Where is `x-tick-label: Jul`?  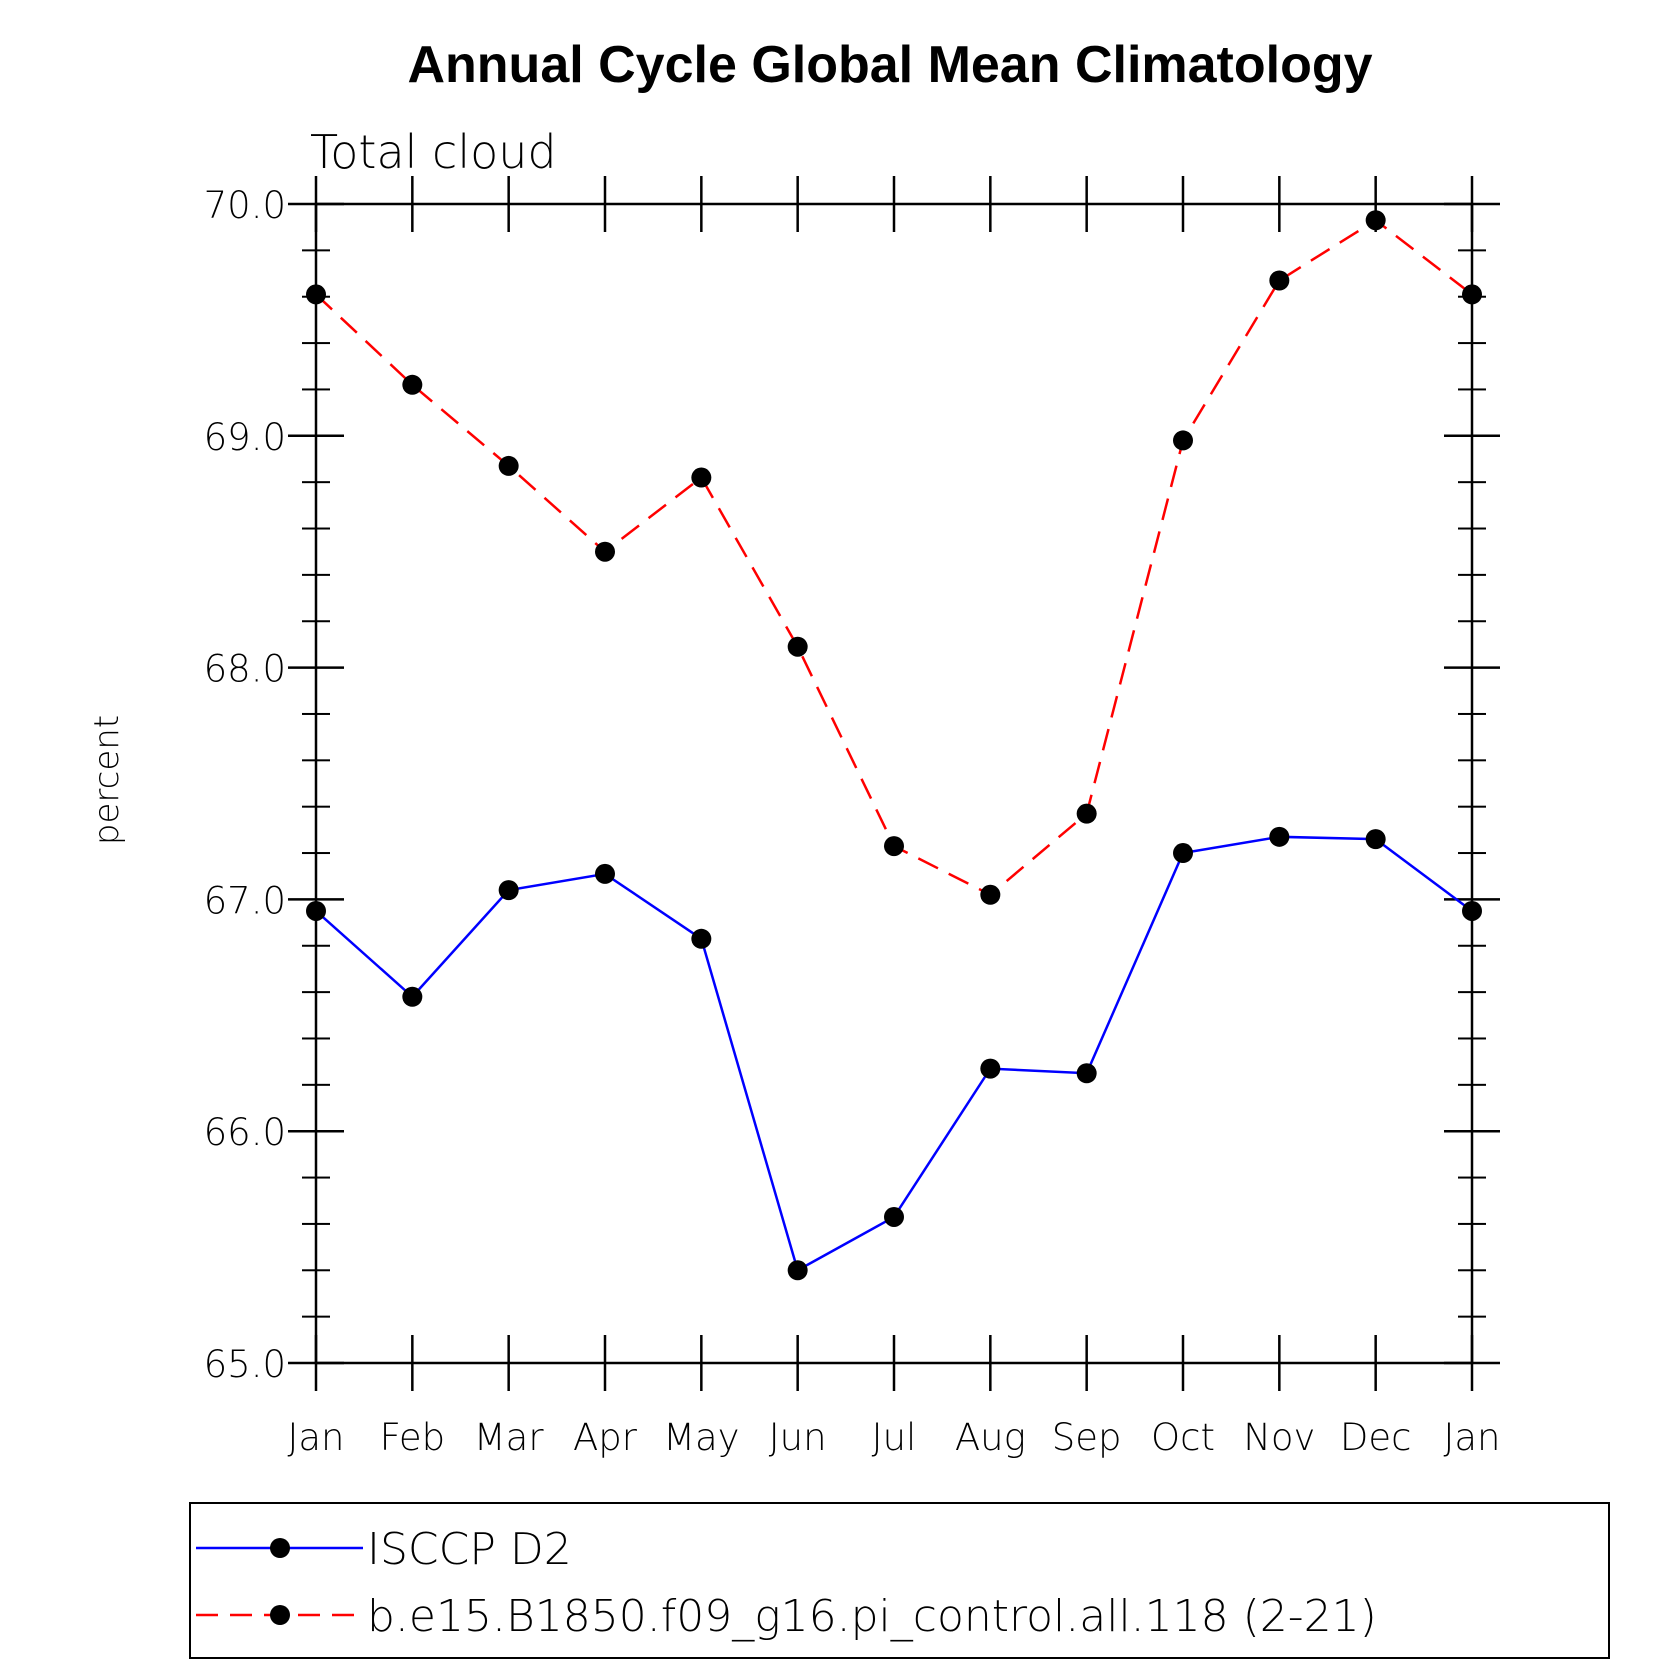 x-tick-label: Jul is located at coordinates (894, 1437).